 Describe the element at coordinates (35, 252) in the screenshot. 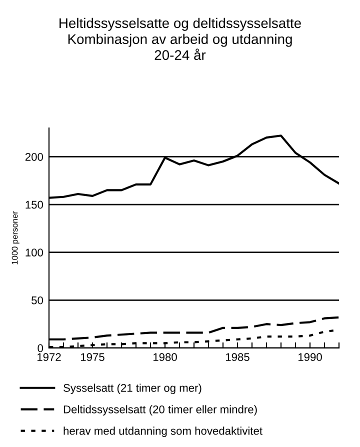

I see `y-tick-label: 100` at that location.